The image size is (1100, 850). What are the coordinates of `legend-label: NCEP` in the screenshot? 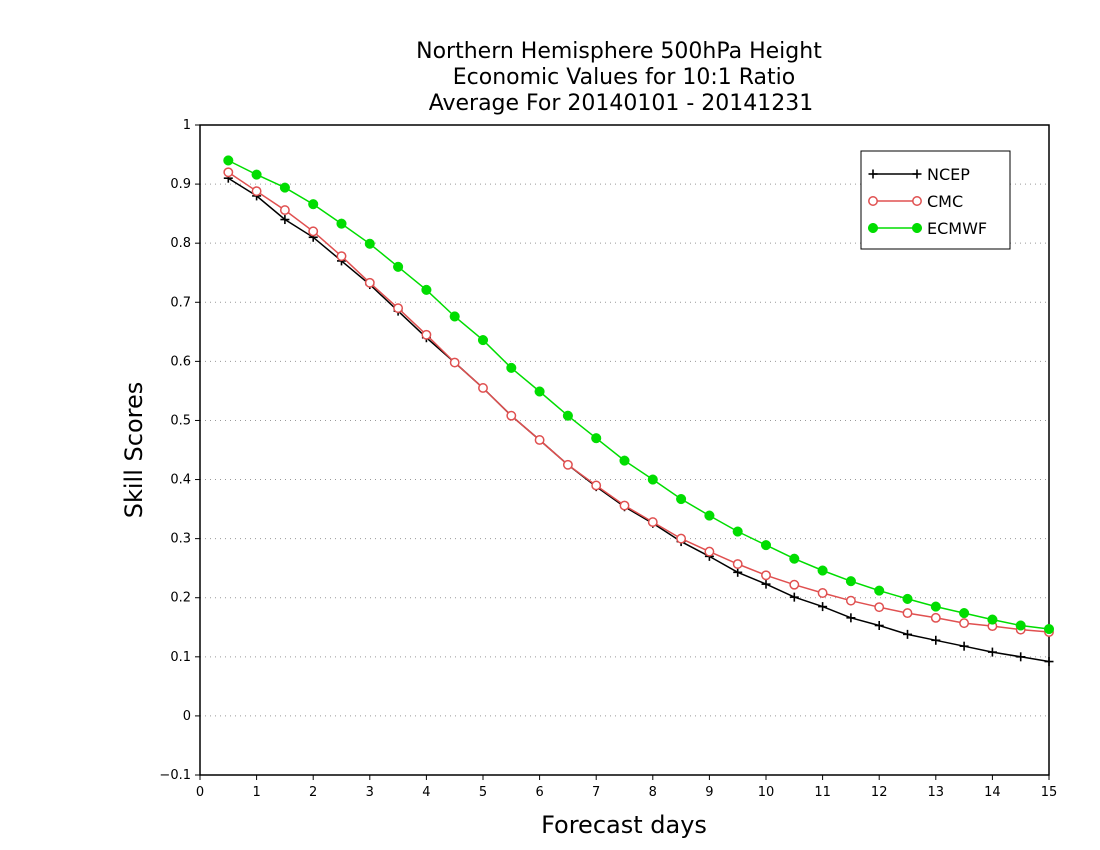 It's located at (948, 174).